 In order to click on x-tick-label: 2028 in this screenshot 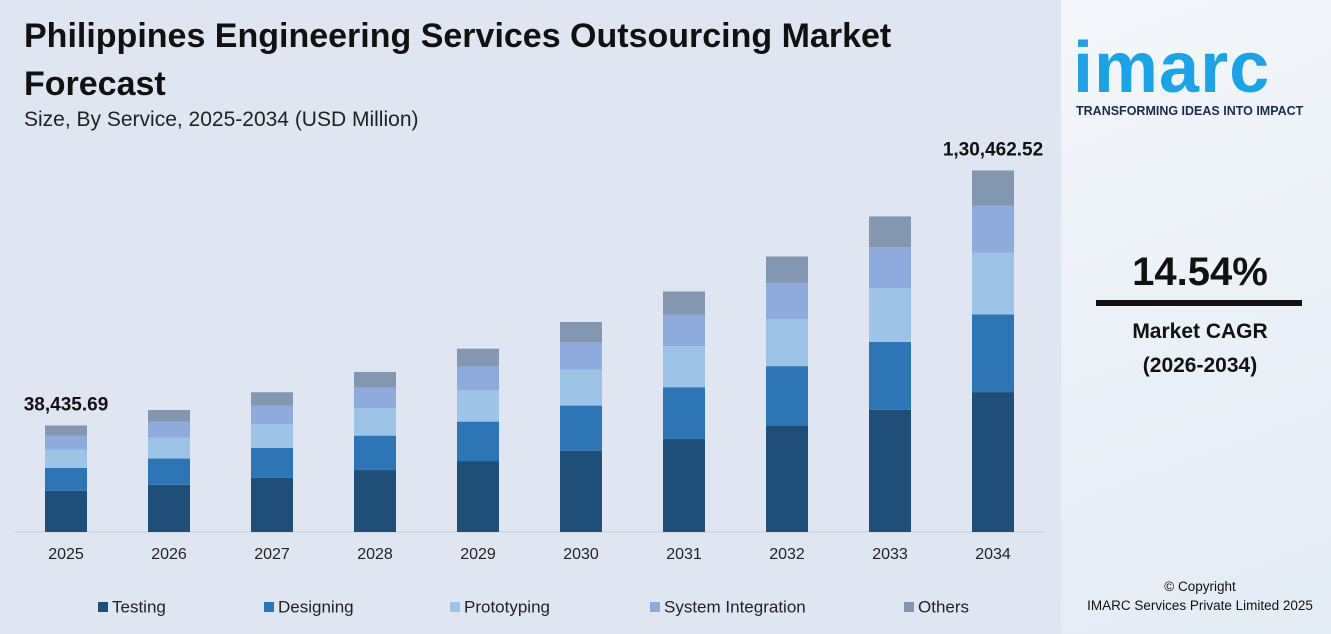, I will do `click(375, 554)`.